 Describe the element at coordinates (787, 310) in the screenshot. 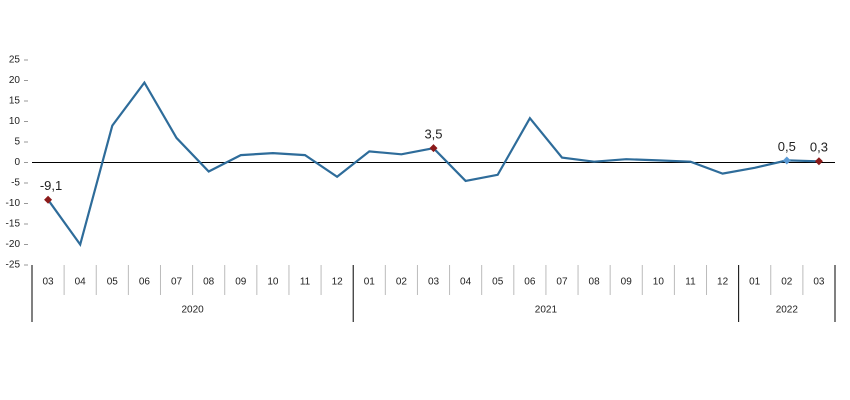

I see `group-label: 2022` at that location.